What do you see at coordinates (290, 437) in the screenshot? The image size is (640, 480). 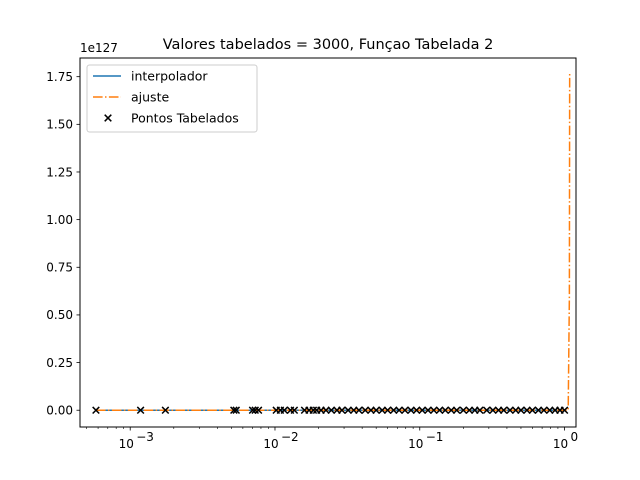 I see `x-tick-exponent: −2` at bounding box center [290, 437].